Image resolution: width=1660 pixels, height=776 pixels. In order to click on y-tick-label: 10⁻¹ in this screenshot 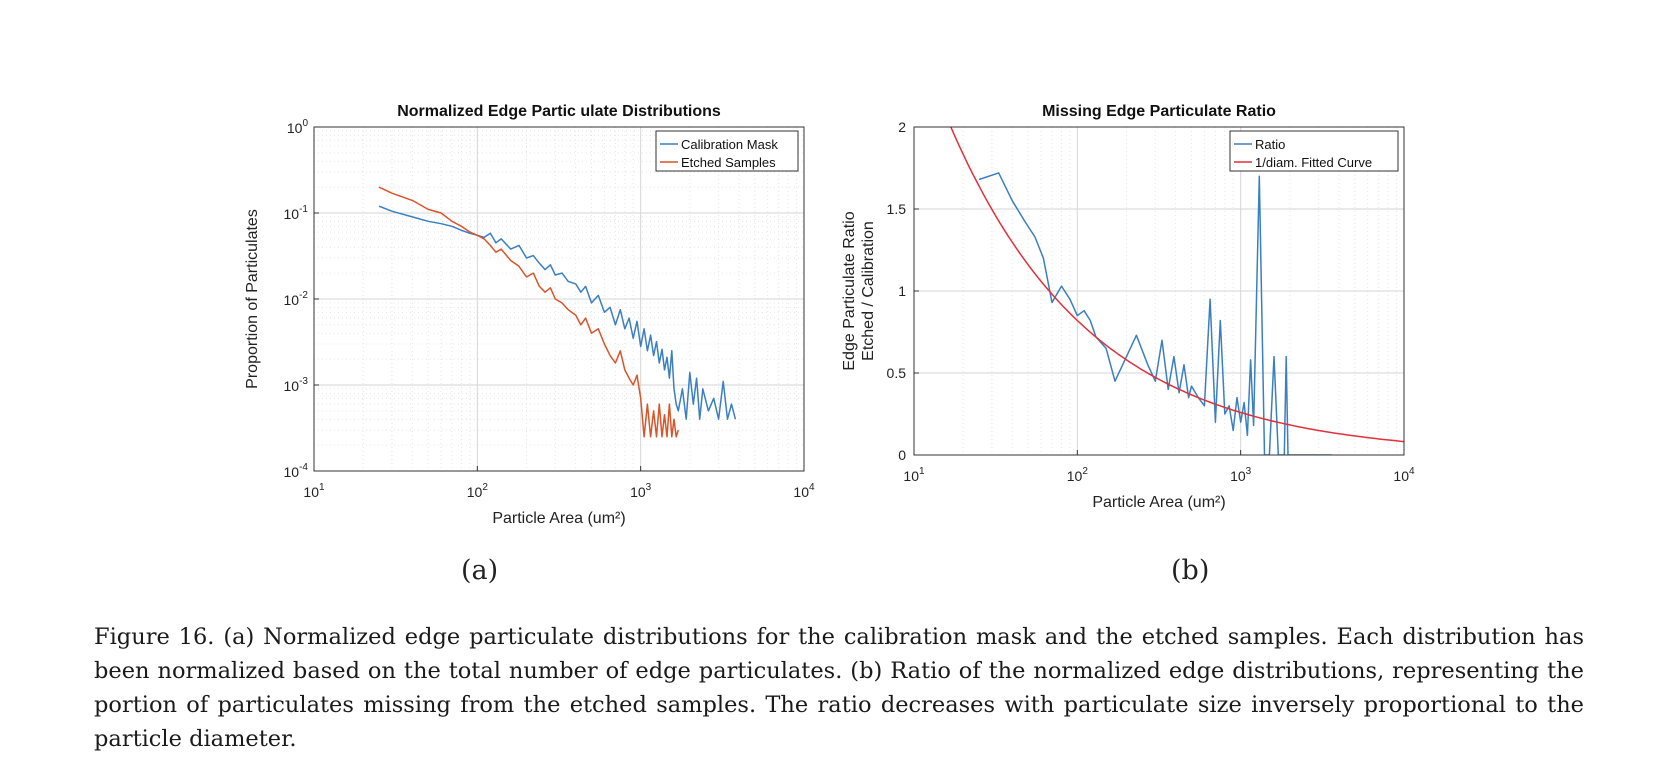, I will do `click(296, 213)`.